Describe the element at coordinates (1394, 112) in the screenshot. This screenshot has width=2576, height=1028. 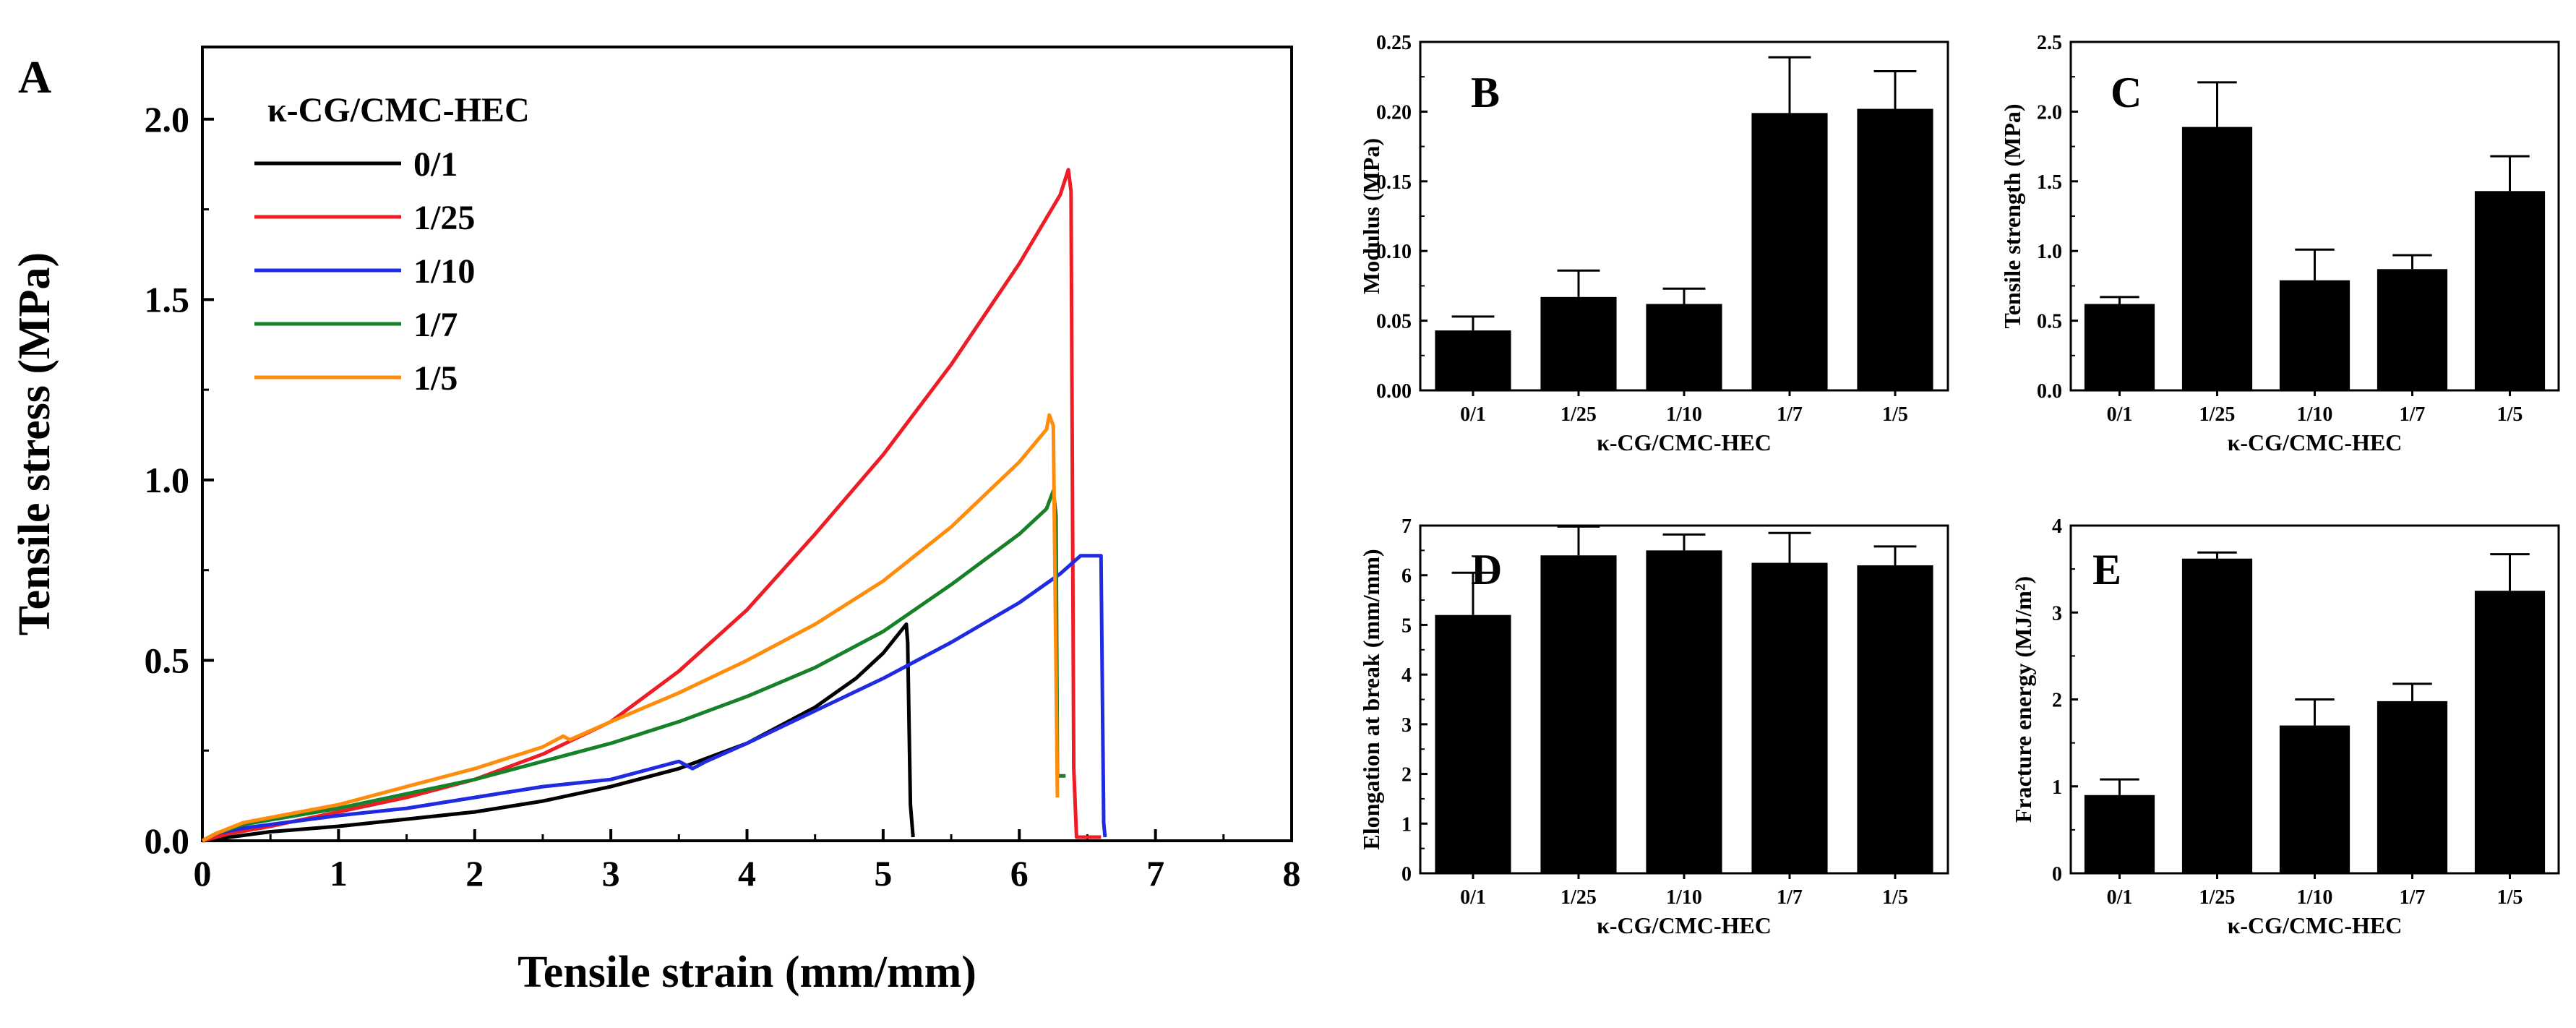
I see `panel-b-y-tick-label: 0.20` at that location.